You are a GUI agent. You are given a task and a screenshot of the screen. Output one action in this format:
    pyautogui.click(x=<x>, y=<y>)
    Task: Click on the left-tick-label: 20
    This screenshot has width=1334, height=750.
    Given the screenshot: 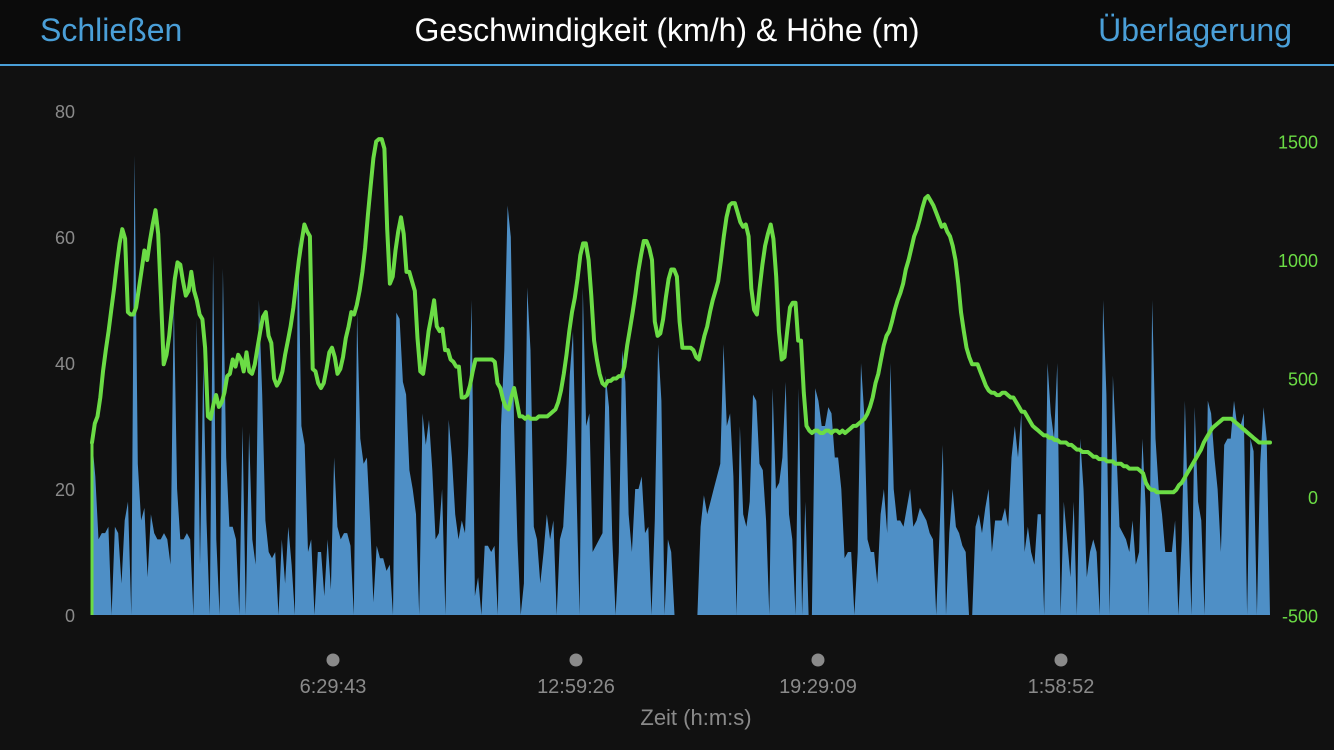 What is the action you would take?
    pyautogui.click(x=65, y=490)
    